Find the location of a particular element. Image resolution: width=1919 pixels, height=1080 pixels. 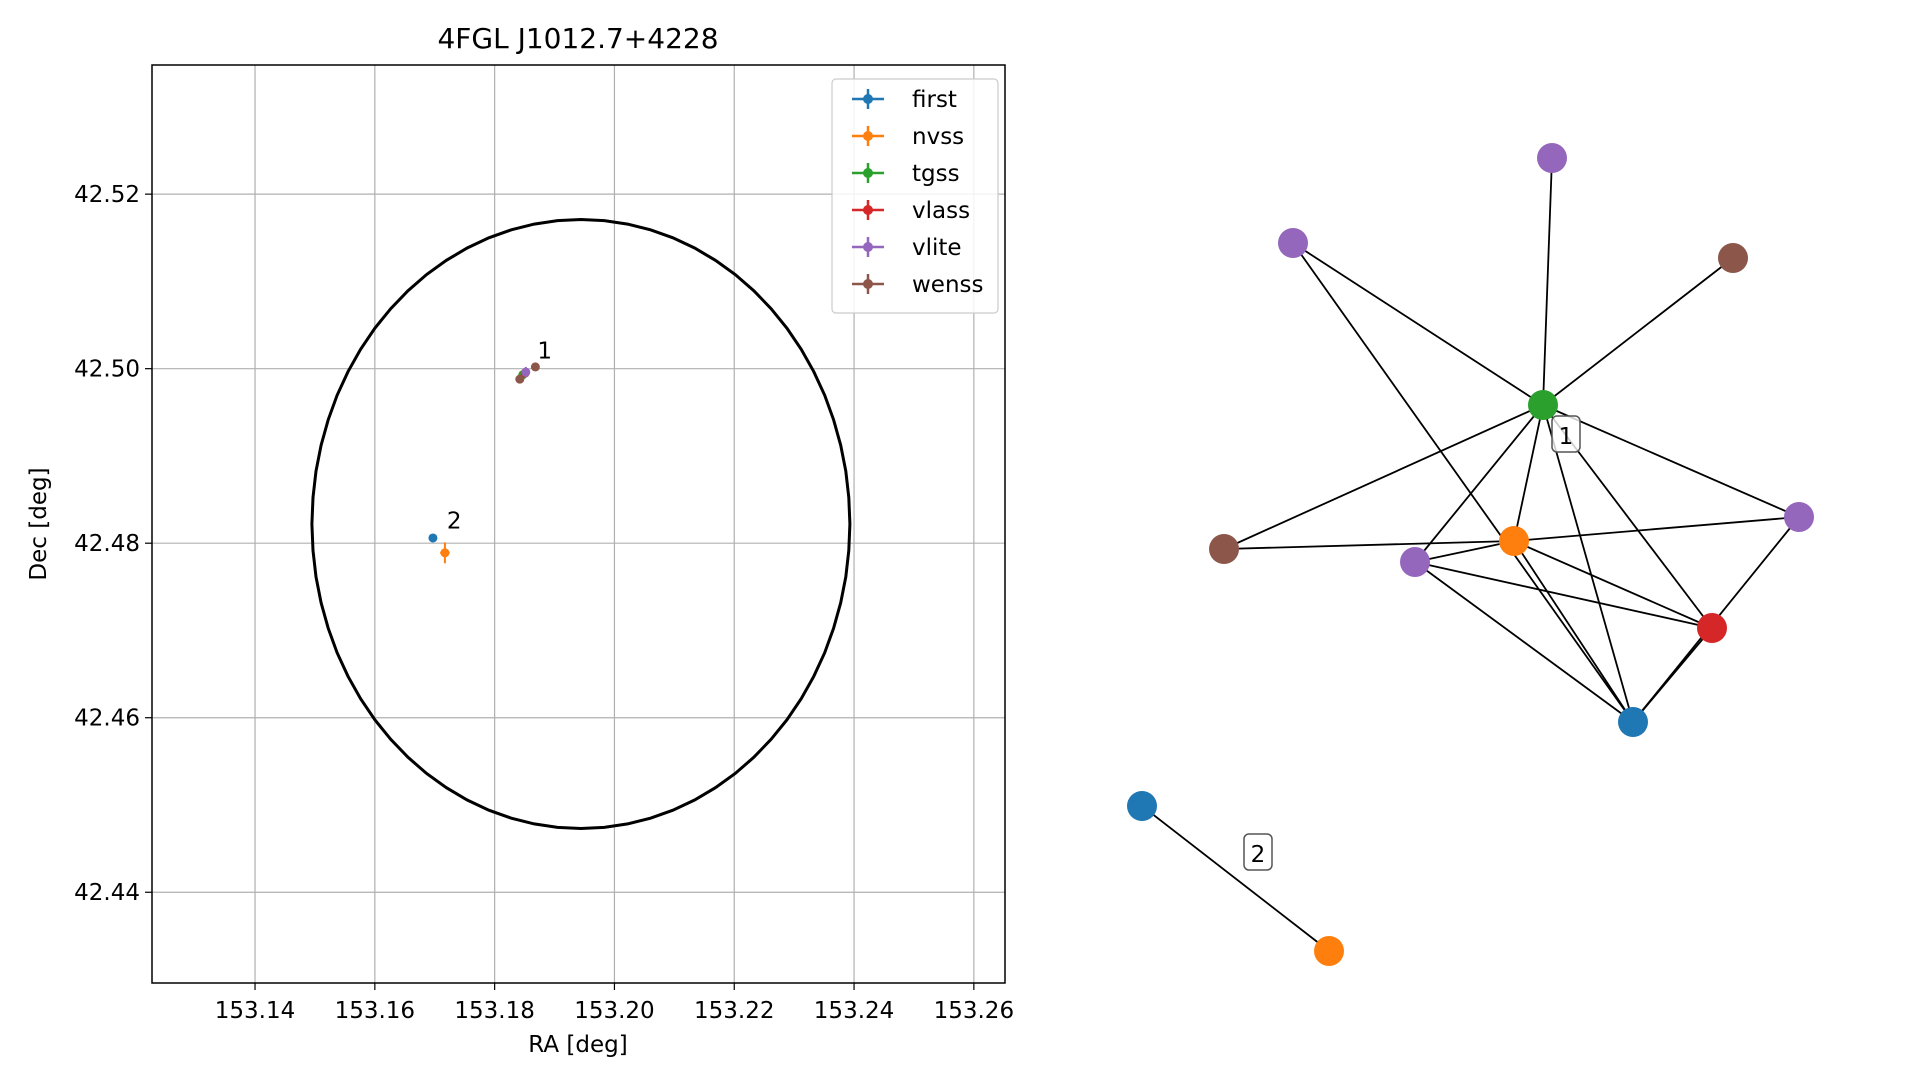

x-tick-label: 153.18 is located at coordinates (494, 1011).